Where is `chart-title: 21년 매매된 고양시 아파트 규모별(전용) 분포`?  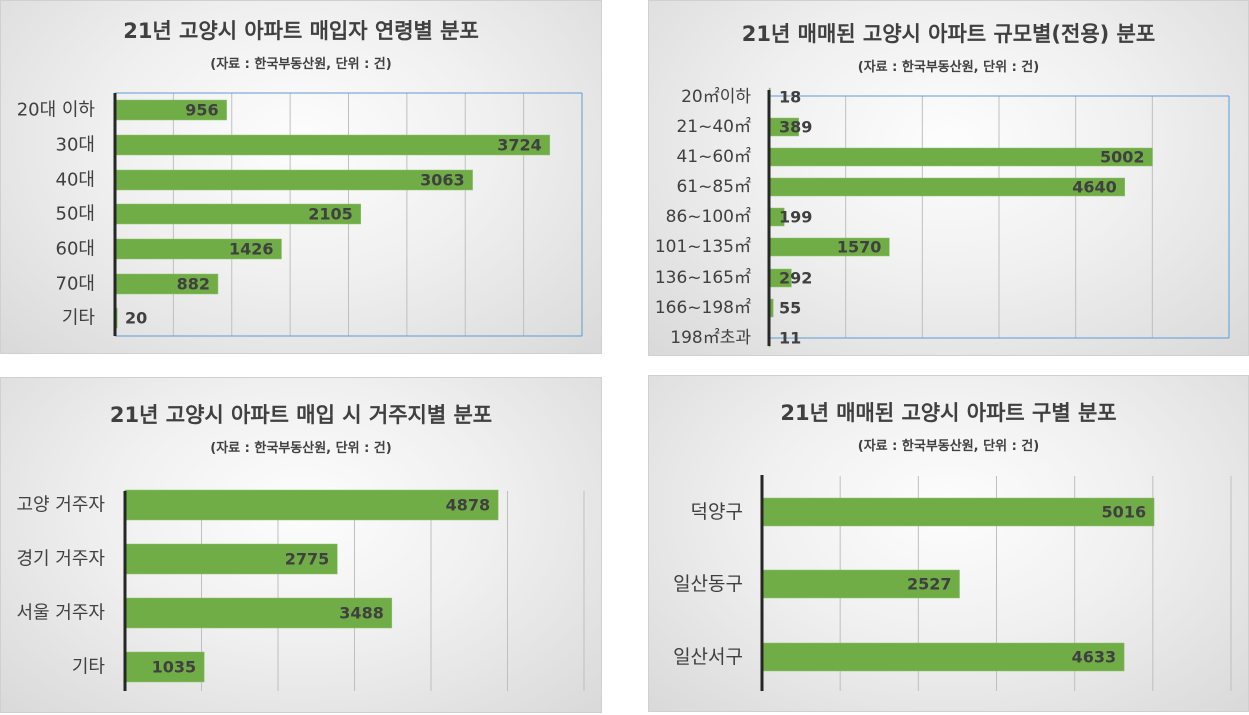
chart-title: 21년 매매된 고양시 아파트 규모별(전용) 분포 is located at coordinates (948, 34).